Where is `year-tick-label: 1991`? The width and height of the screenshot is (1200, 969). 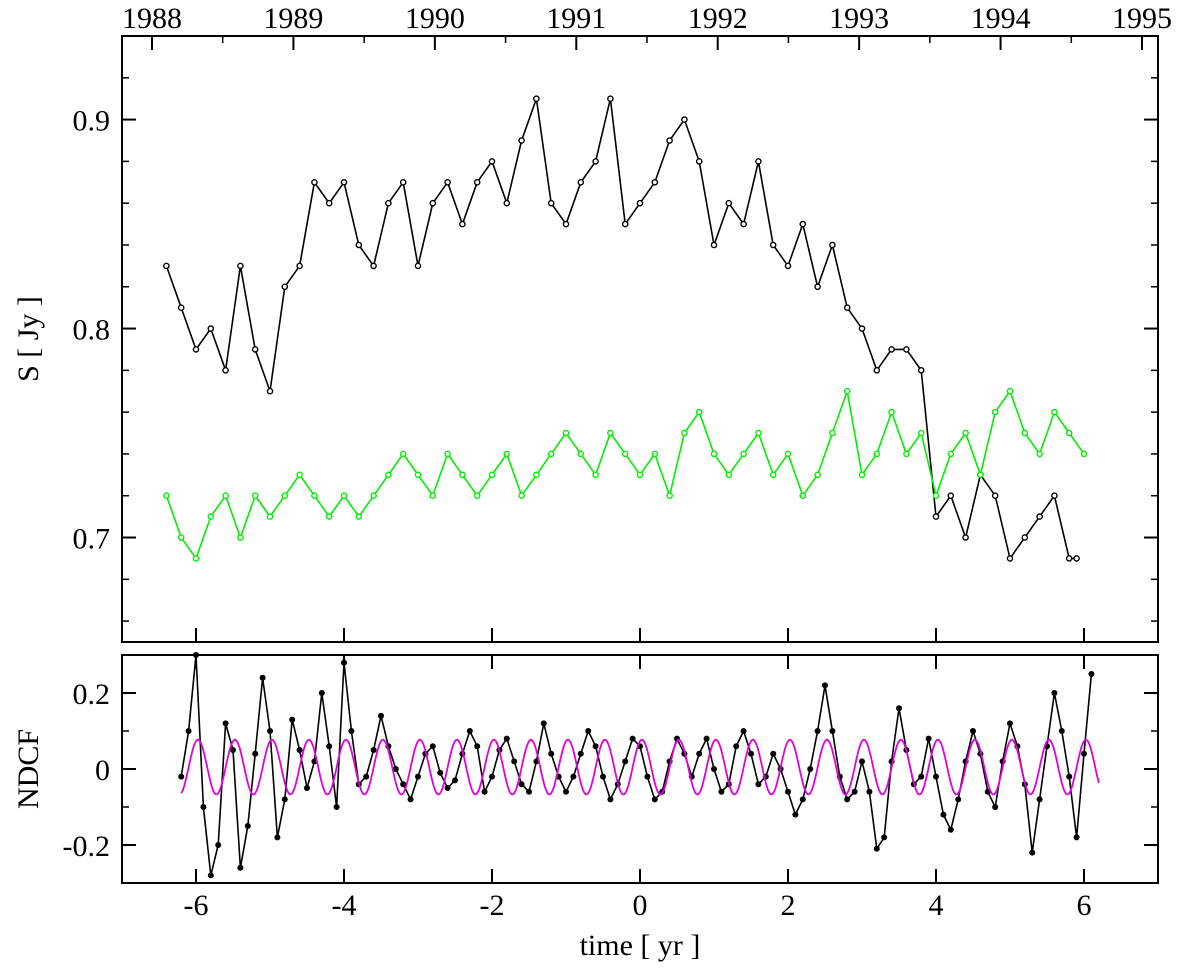
year-tick-label: 1991 is located at coordinates (576, 18).